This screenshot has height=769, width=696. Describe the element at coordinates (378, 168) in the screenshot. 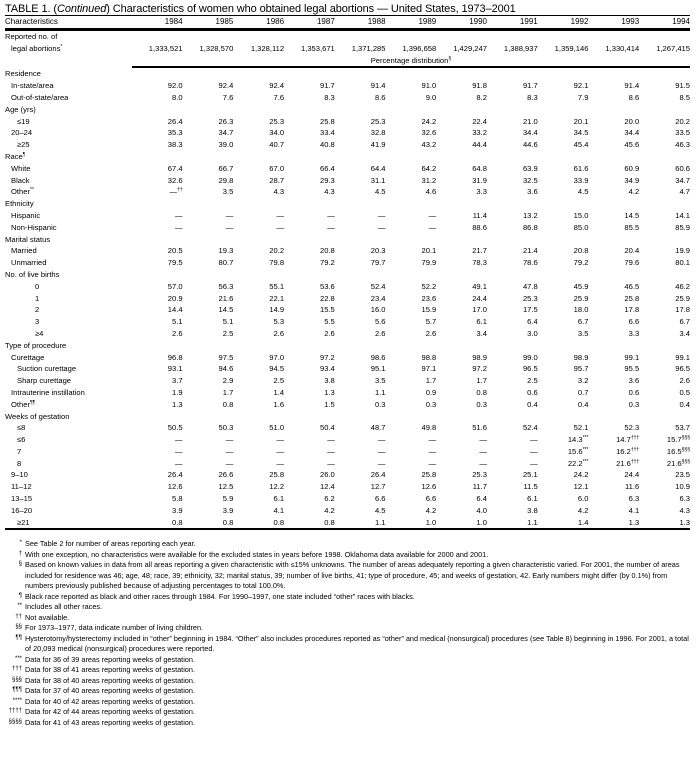

I see `table-cell: 64.4` at that location.